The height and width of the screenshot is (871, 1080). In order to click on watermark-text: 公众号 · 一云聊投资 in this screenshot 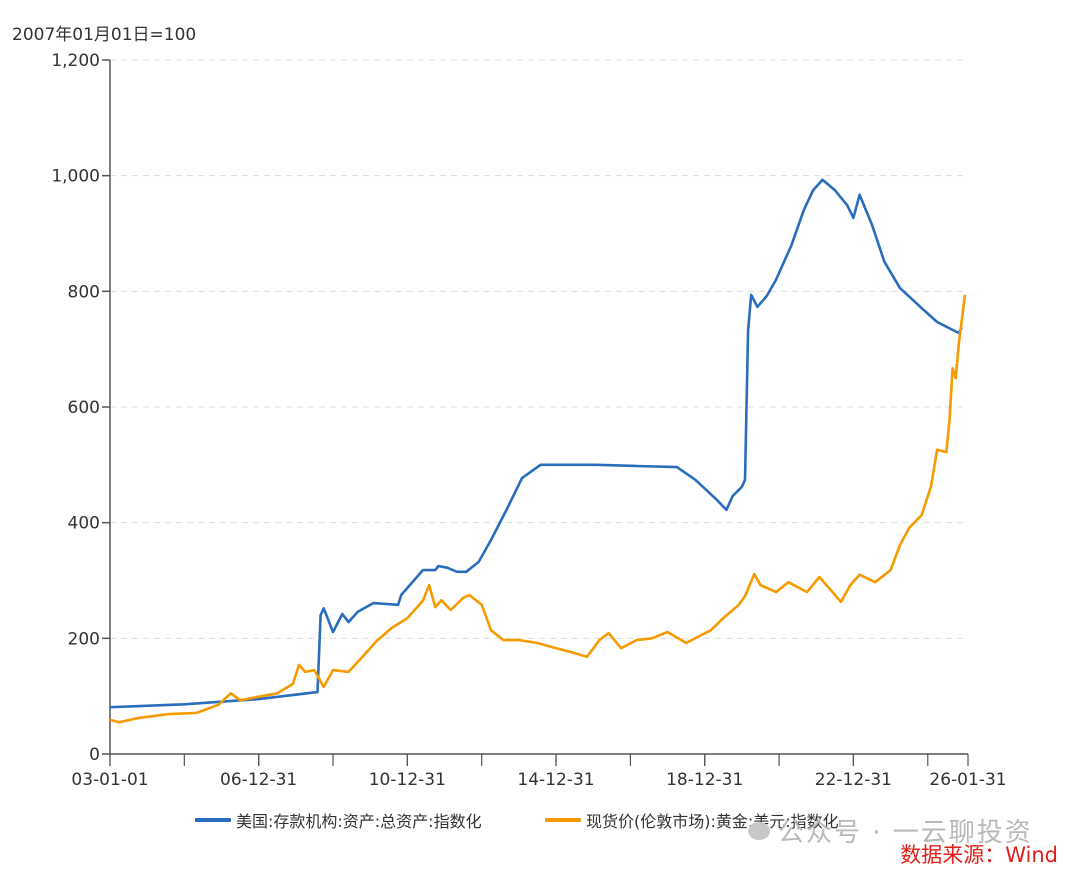, I will do `click(905, 833)`.